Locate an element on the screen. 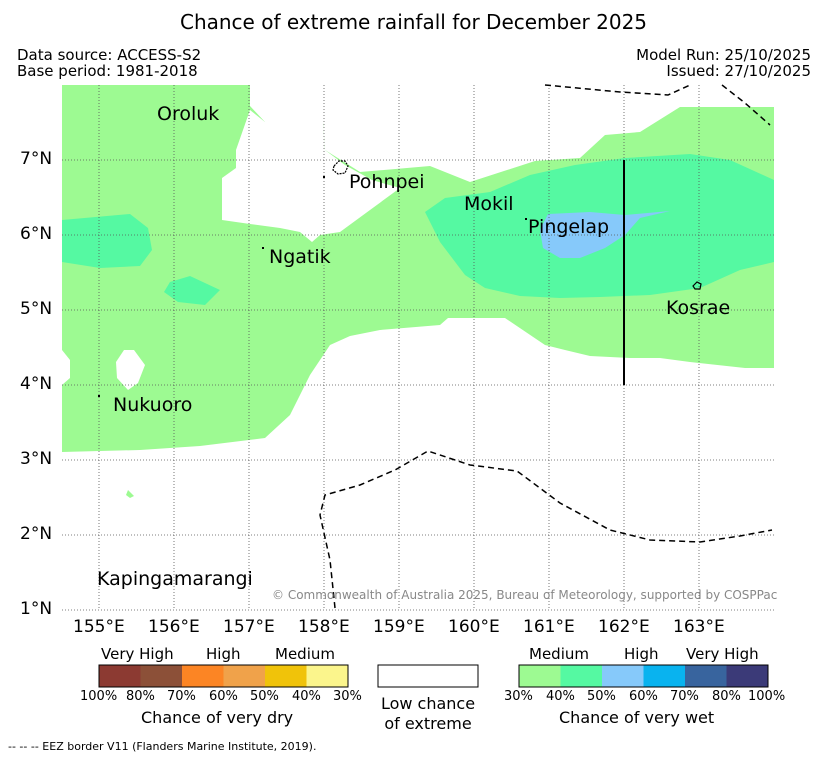 Image resolution: width=827 pixels, height=758 pixels. base-period: Base period: 1981-2018 is located at coordinates (107, 71).